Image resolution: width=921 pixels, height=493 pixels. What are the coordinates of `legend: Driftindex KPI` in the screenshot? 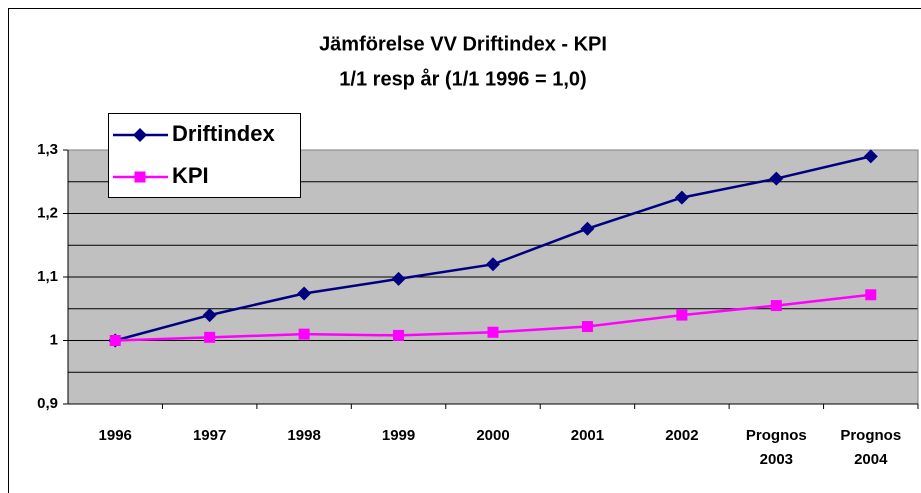 It's located at (204, 155).